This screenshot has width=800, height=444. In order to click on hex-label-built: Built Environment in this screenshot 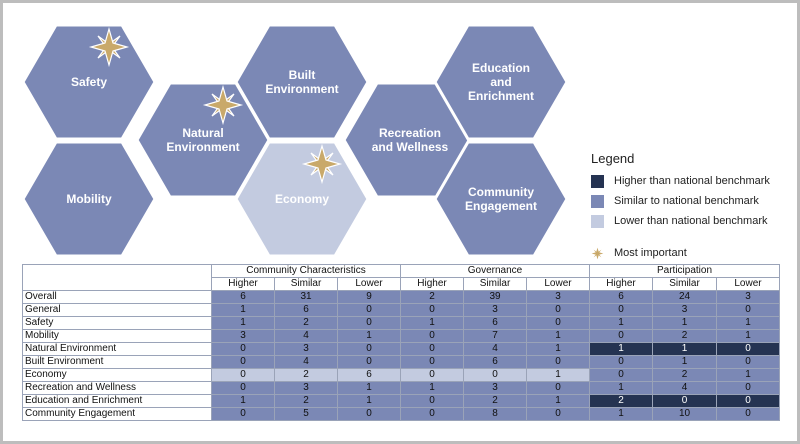, I will do `click(302, 82)`.